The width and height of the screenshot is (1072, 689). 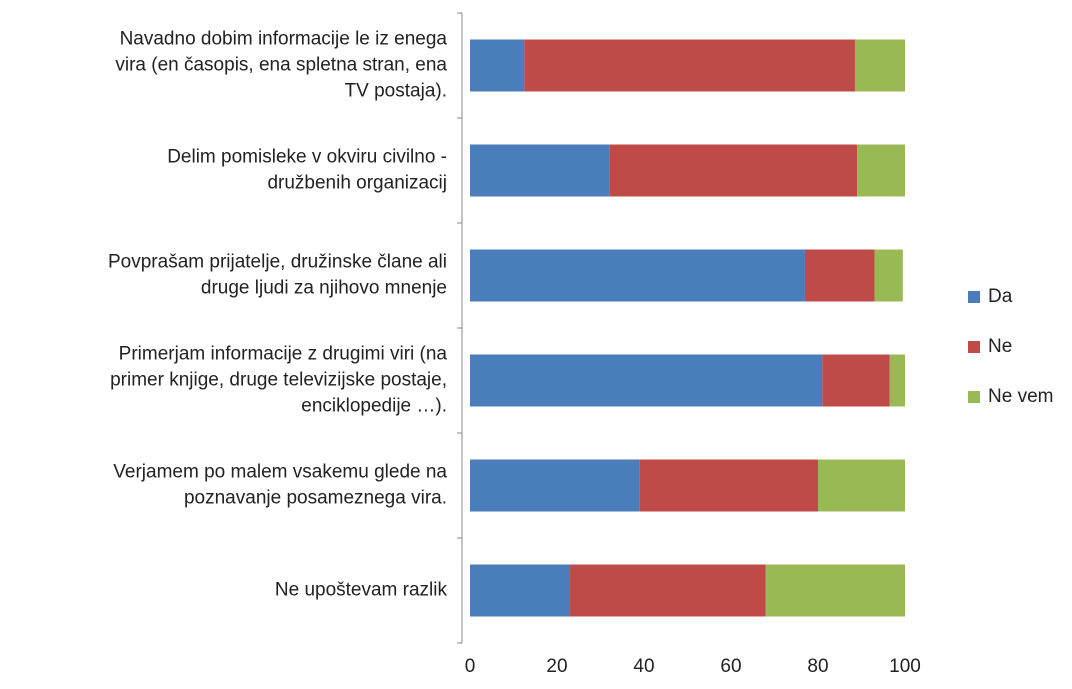 I want to click on legend-label: Da, so click(x=1000, y=296).